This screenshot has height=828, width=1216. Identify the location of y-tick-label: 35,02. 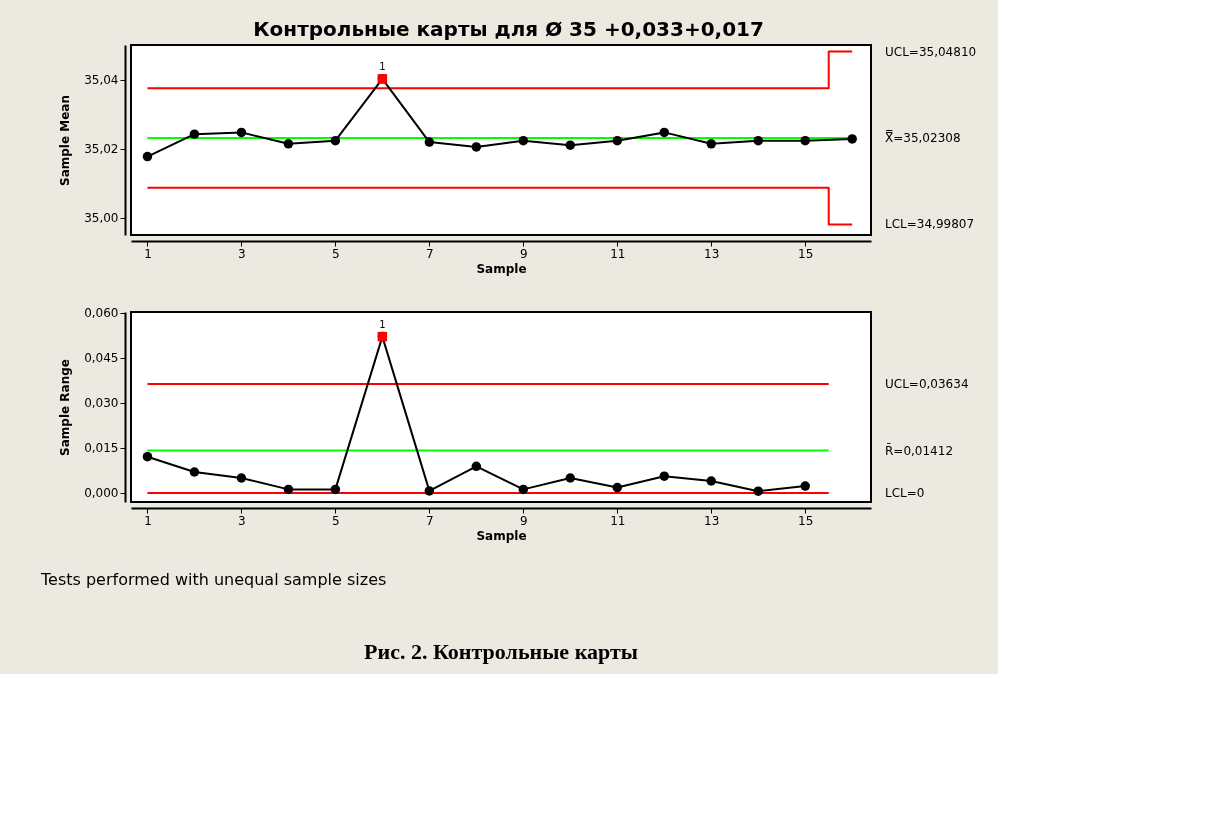
(101, 149).